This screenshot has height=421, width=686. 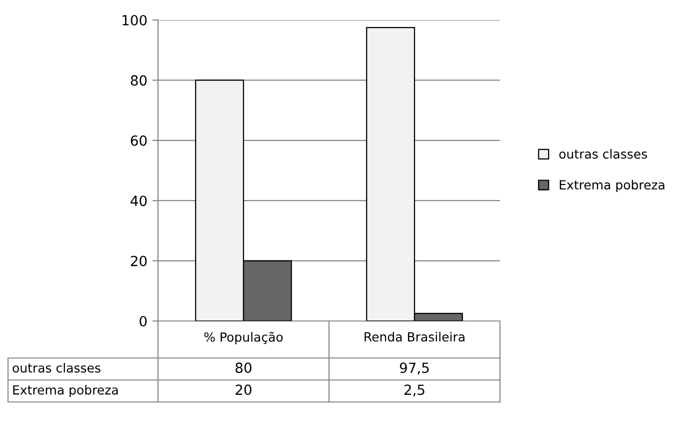 I want to click on legend-label: Extrema pobreza, so click(x=612, y=186).